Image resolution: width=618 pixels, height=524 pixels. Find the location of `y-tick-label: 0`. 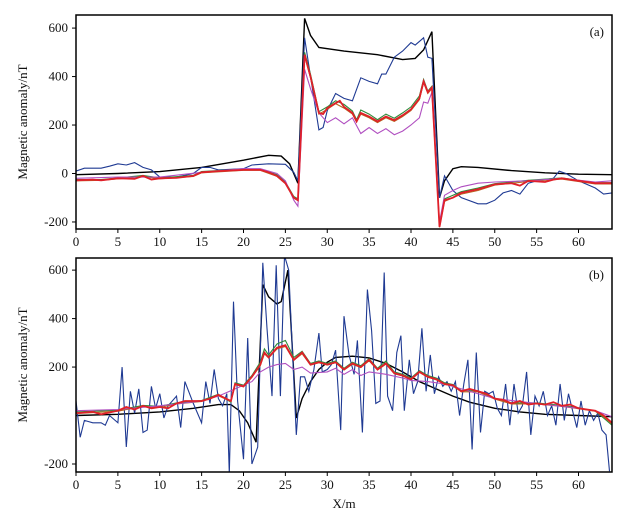

y-tick-label: 0 is located at coordinates (65, 173).